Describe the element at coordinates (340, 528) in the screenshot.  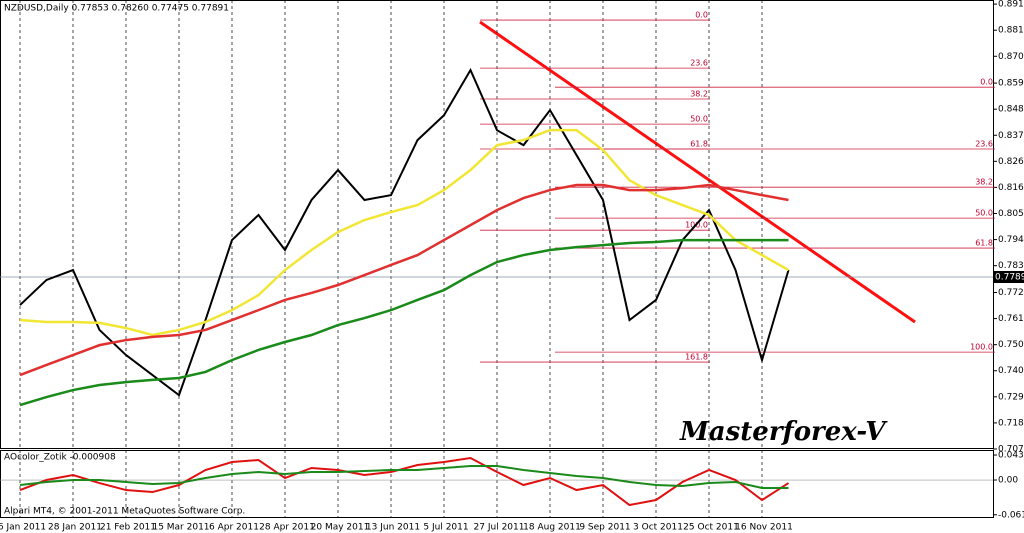
I see `x-tick-label: 20 May 2011` at that location.